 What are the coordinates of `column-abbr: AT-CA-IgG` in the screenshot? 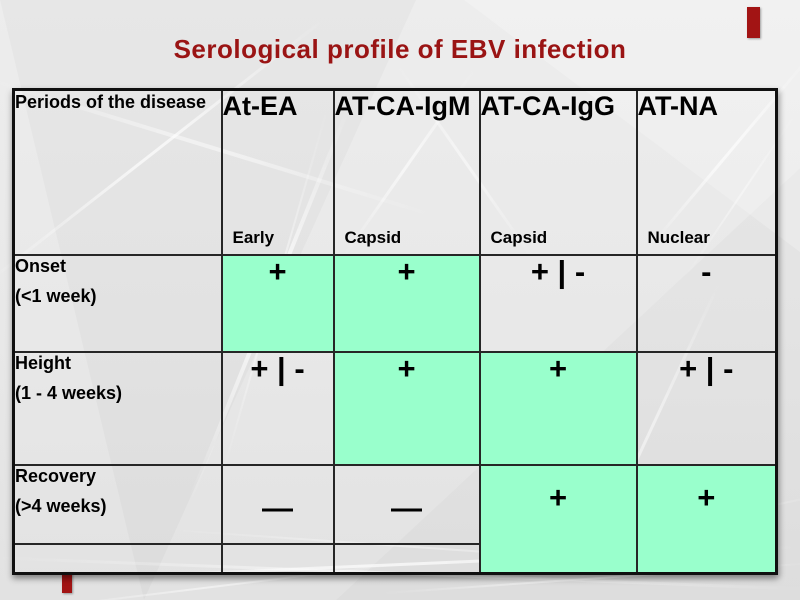 It's located at (547, 106).